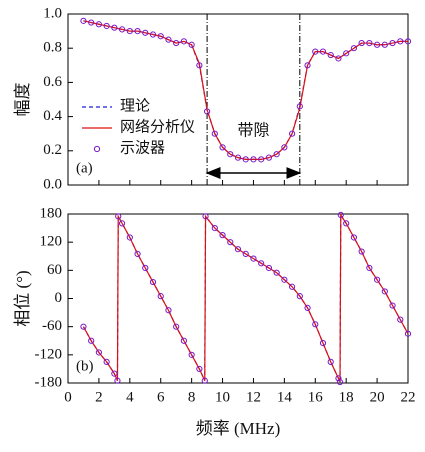  I want to click on x-tick-label: 2, so click(99, 397).